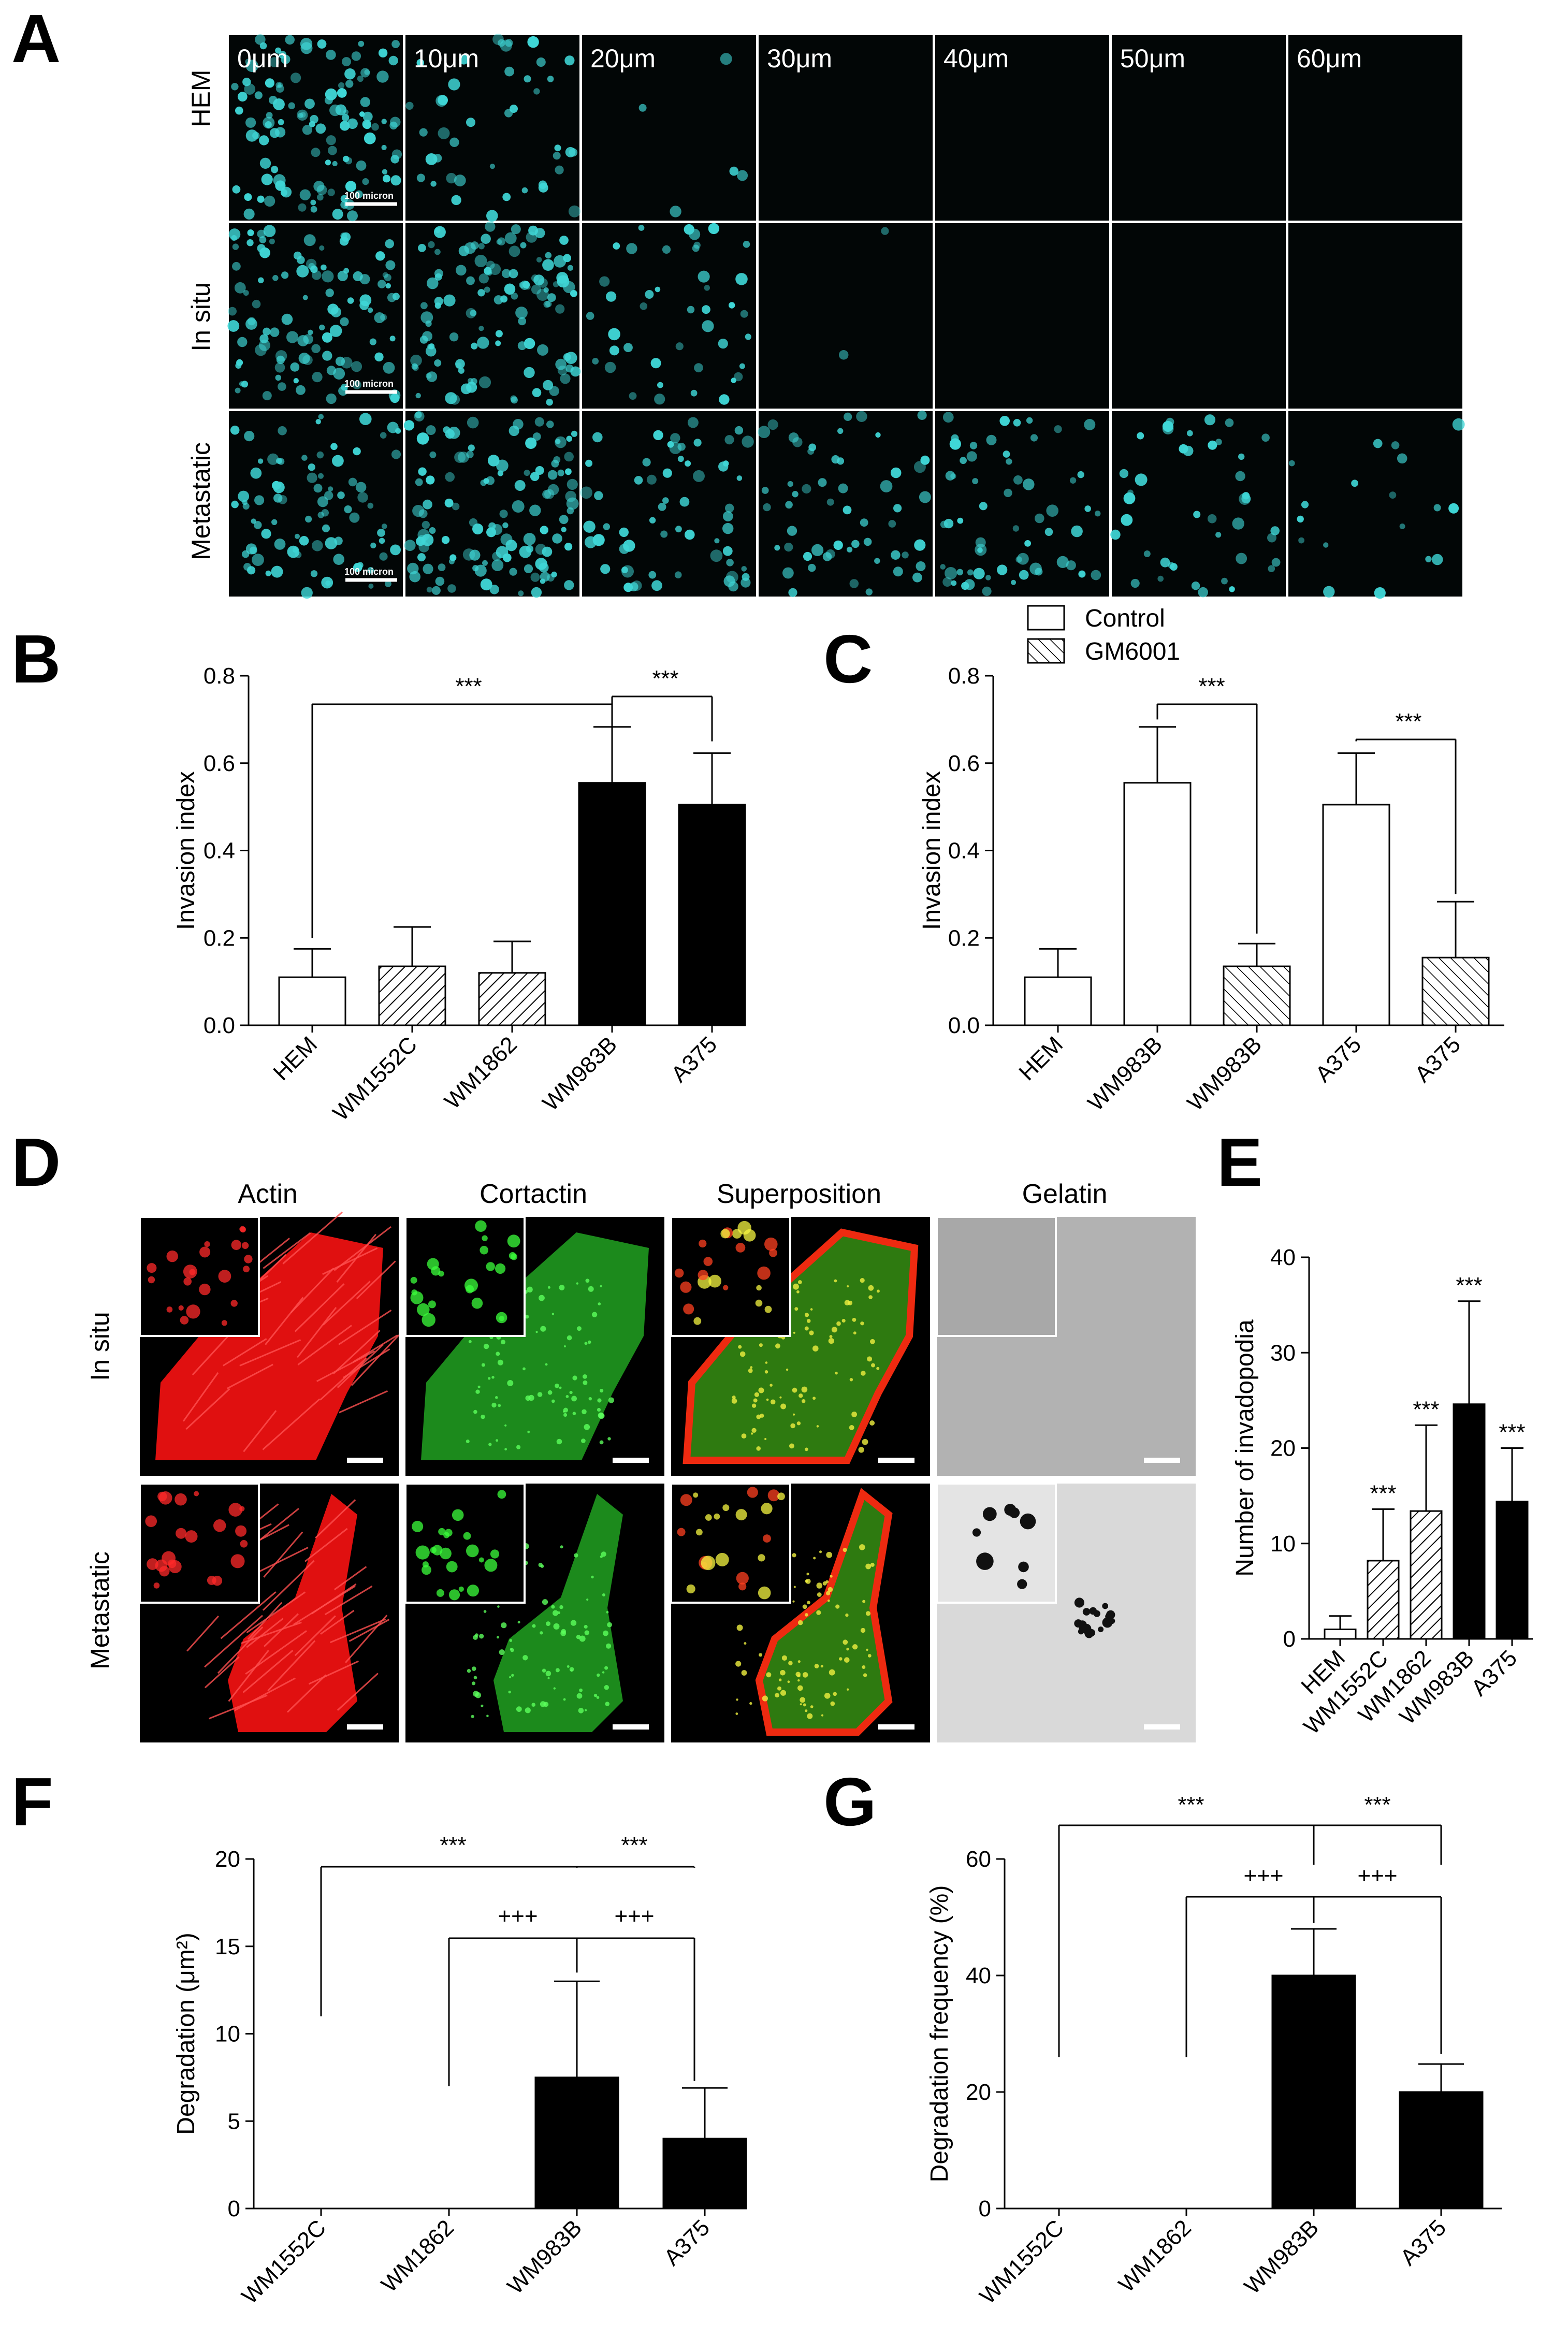 The width and height of the screenshot is (1568, 2339). Describe the element at coordinates (227, 1947) in the screenshot. I see `y-tick-label: 15` at that location.